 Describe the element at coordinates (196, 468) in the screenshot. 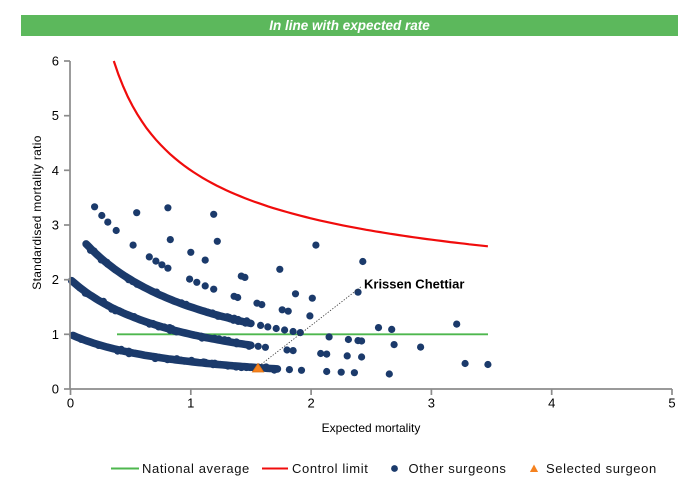

I see `svg-text: National average` at that location.